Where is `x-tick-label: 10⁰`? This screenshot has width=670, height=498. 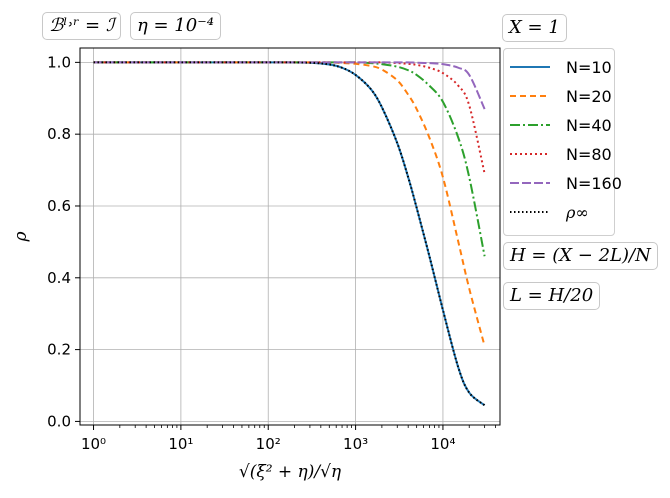 x-tick-label: 10⁰ is located at coordinates (93, 444).